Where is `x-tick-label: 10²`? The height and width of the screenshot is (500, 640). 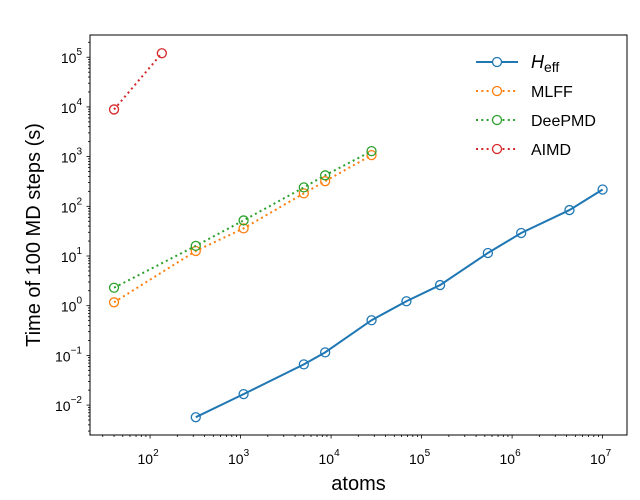 x-tick-label: 10² is located at coordinates (148, 457).